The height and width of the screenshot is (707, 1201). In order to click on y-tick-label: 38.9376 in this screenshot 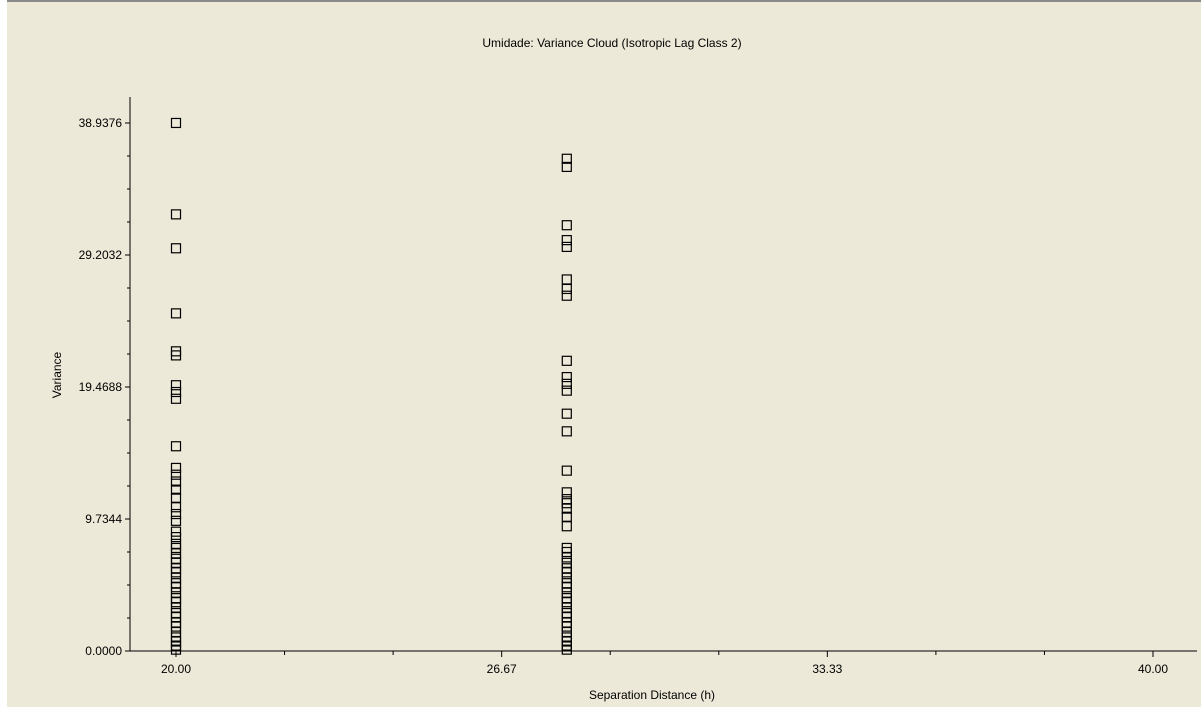, I will do `click(101, 123)`.